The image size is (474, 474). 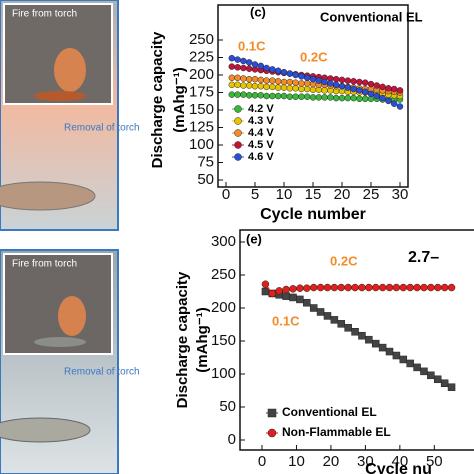 I want to click on y-tick-label: 200, so click(x=223, y=307).